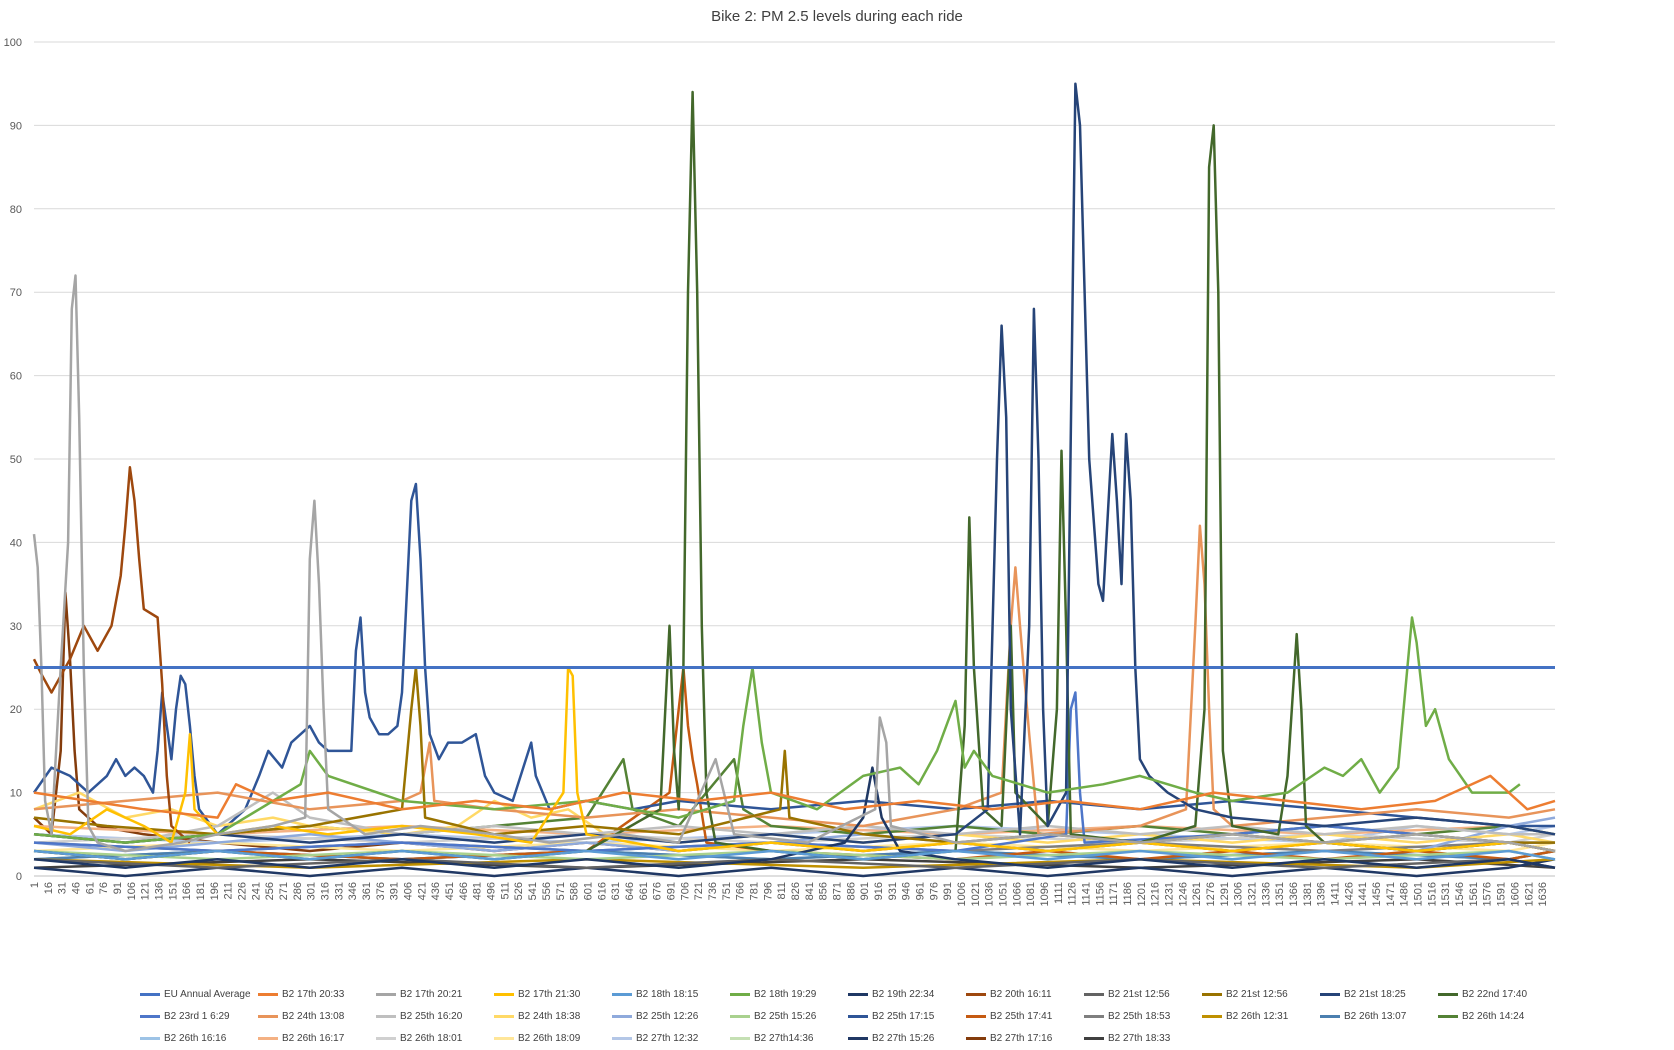  What do you see at coordinates (464, 891) in the screenshot?
I see `x-tick-label: 466` at bounding box center [464, 891].